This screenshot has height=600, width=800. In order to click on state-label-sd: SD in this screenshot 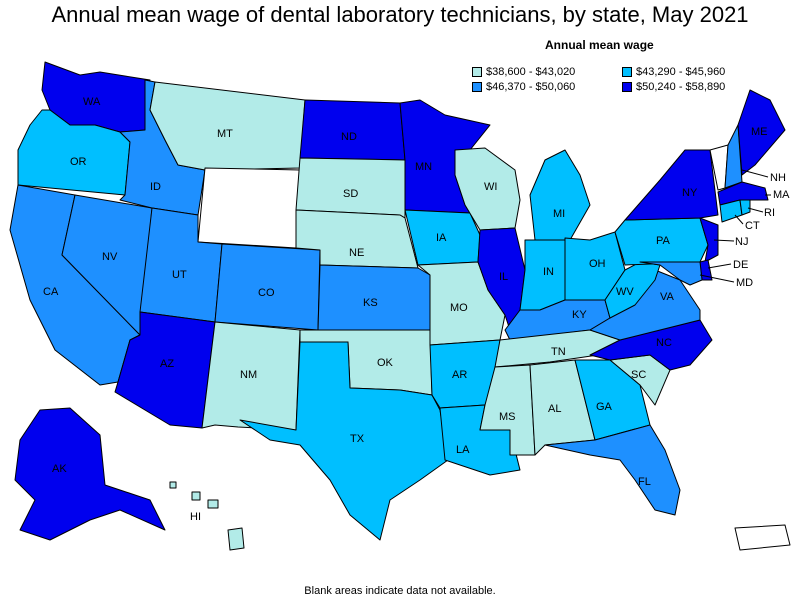, I will do `click(350, 194)`.